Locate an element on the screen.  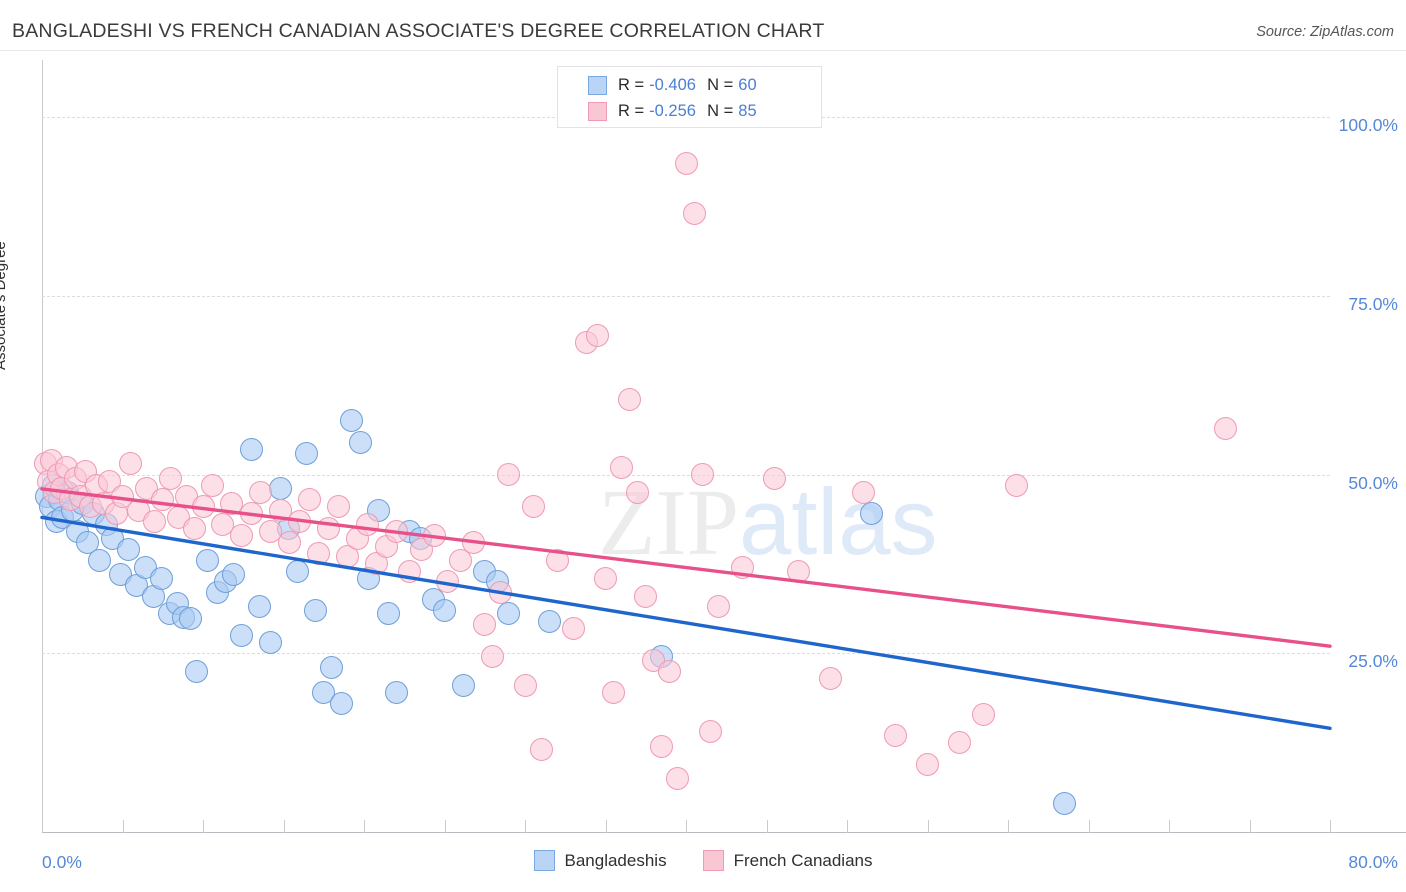
y-axis-tick-label: 25.0% is located at coordinates (1373, 661).